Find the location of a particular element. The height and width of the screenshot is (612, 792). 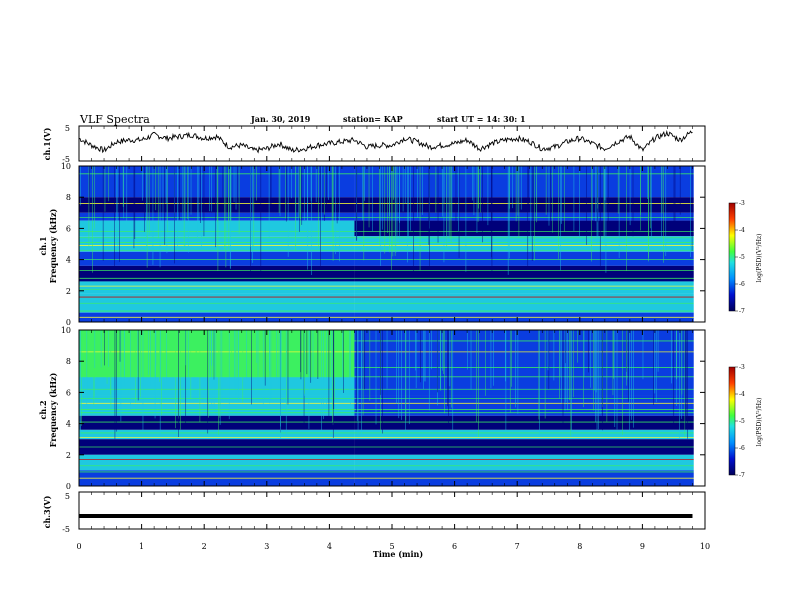

ch3-frame is located at coordinates (392, 510).